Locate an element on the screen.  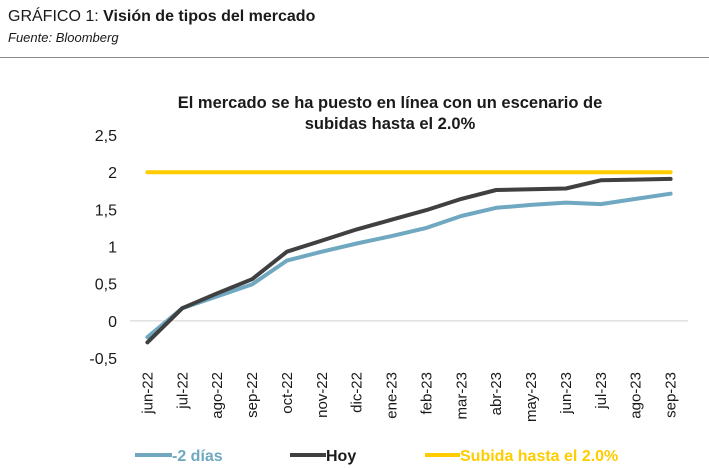
figure-title: GRÁFICO 1: Visión de tipos del mercado is located at coordinates (161, 17).